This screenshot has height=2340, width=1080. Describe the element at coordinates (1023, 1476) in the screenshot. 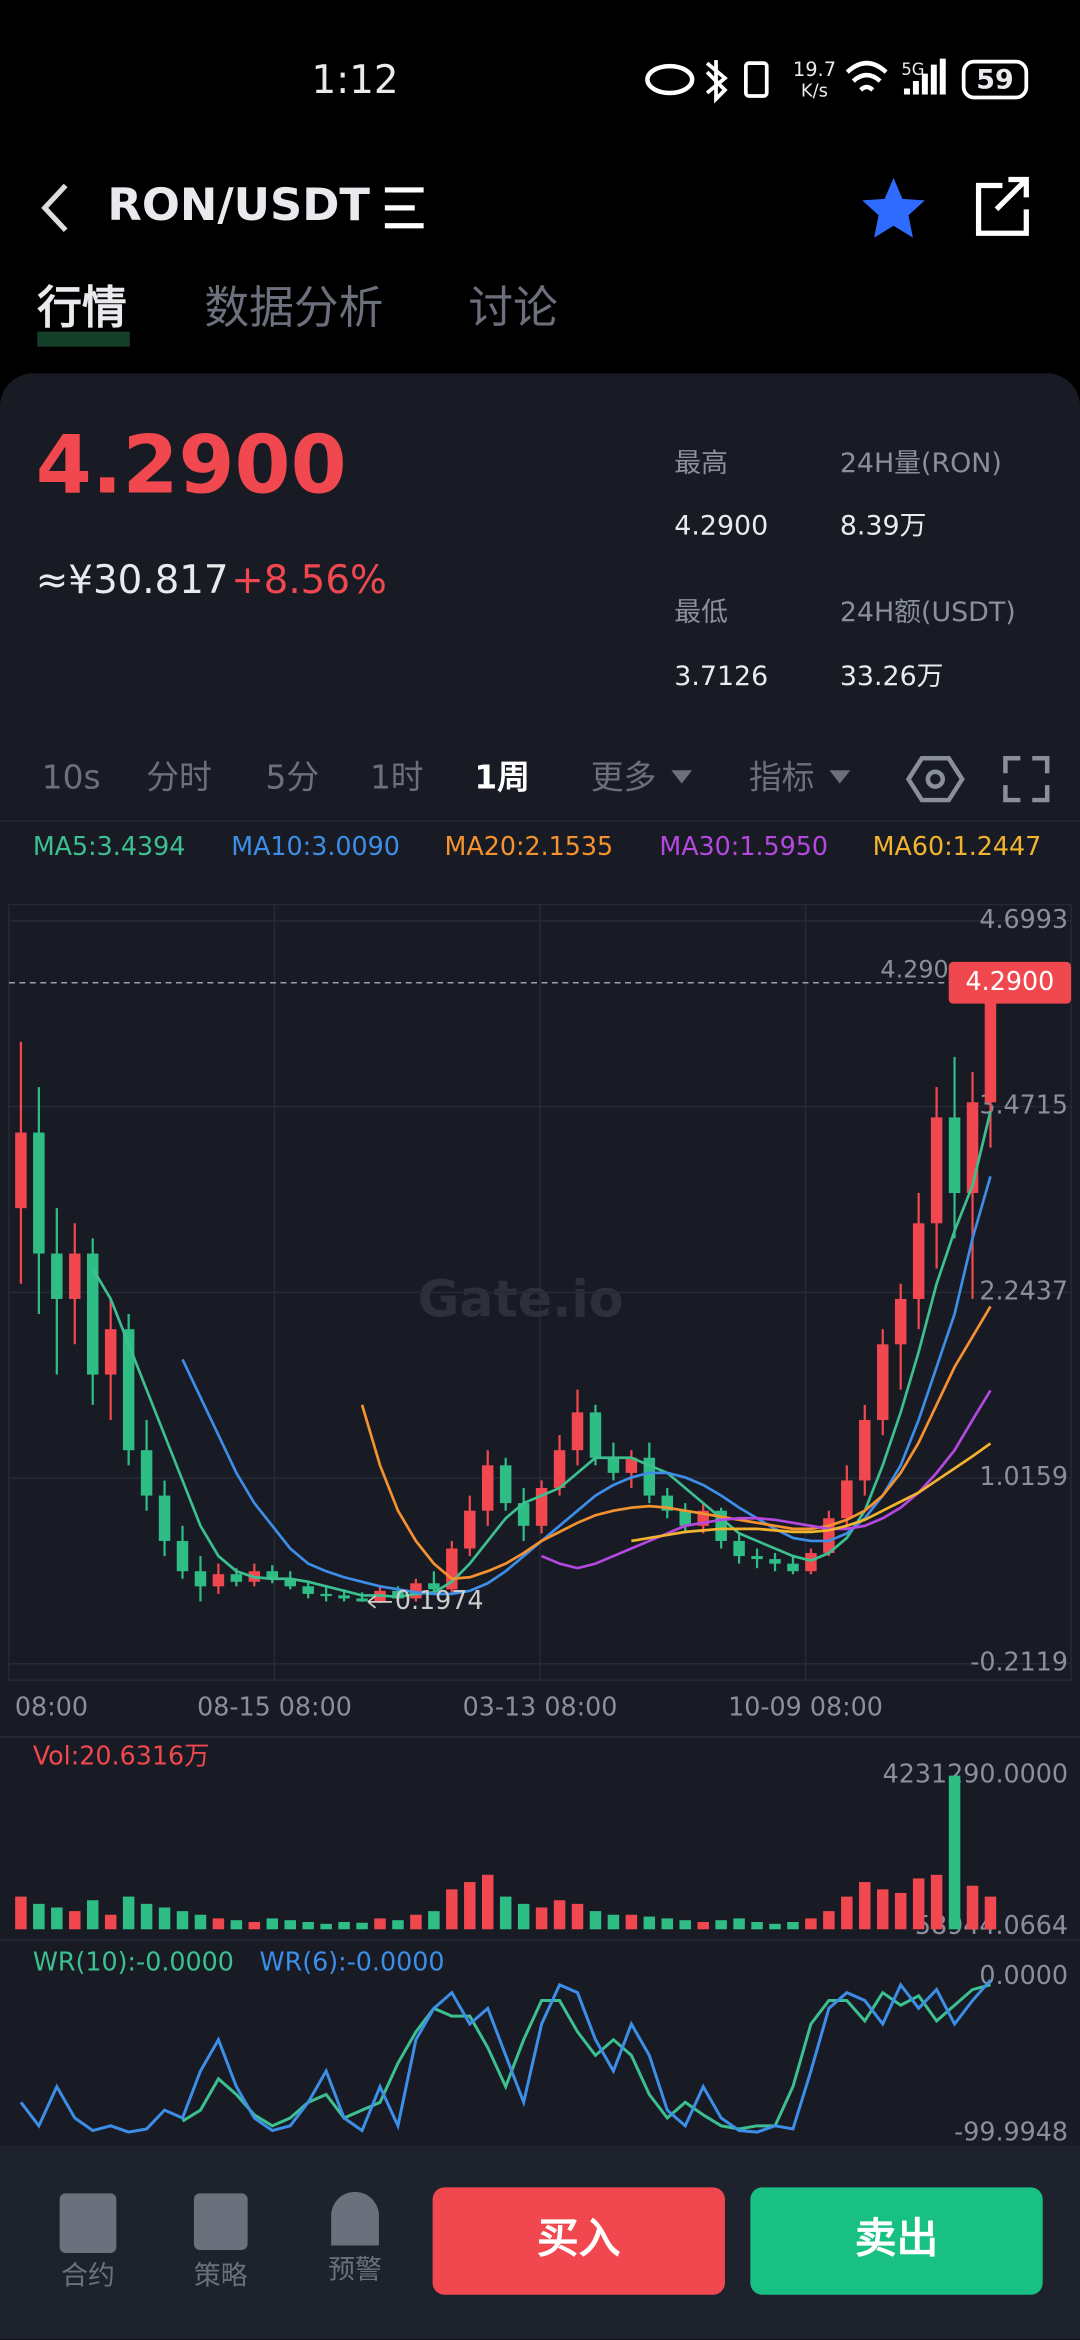

I see `y-tick-label: 1.0159` at that location.